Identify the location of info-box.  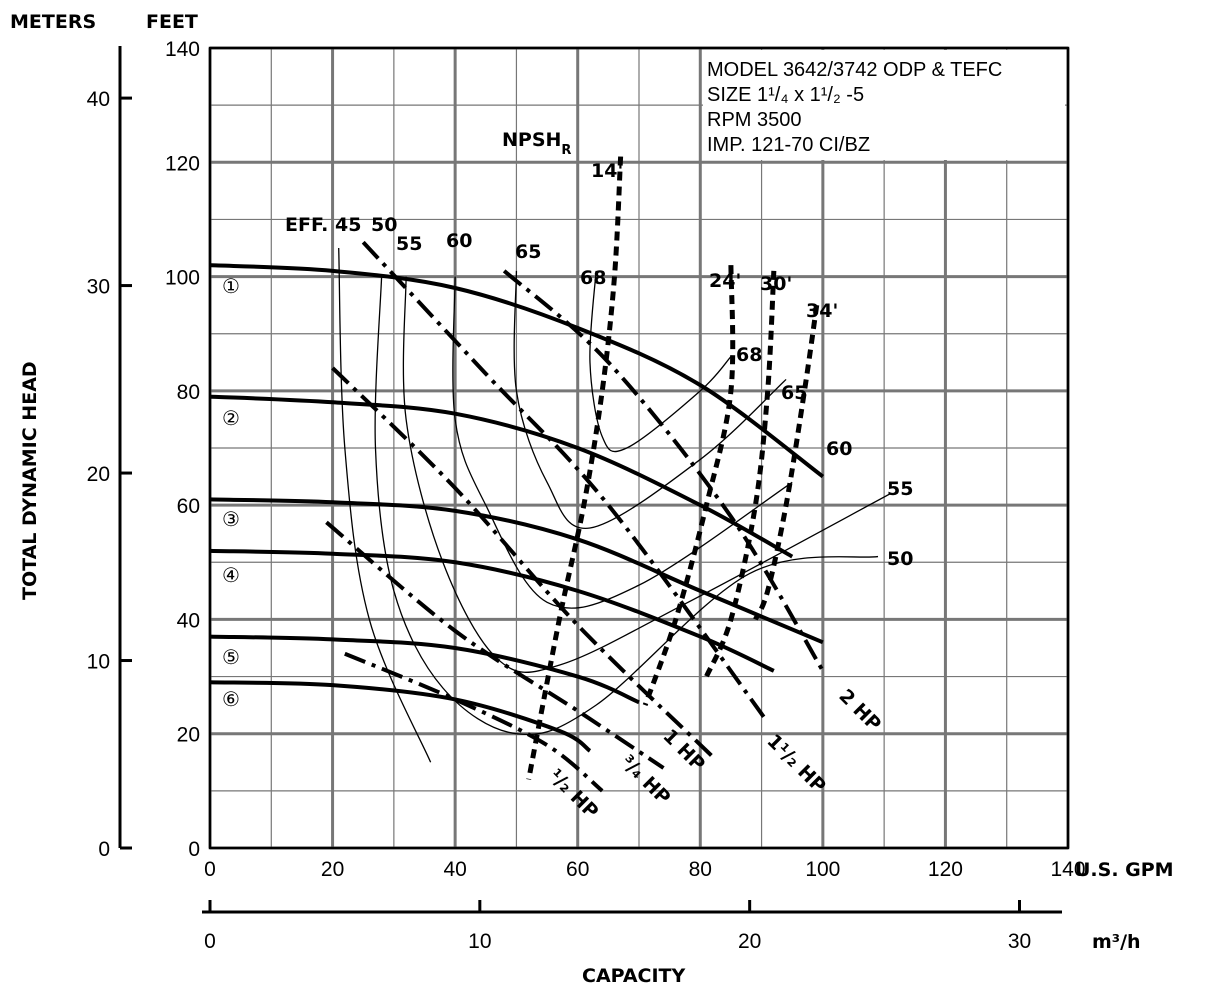
(884, 105).